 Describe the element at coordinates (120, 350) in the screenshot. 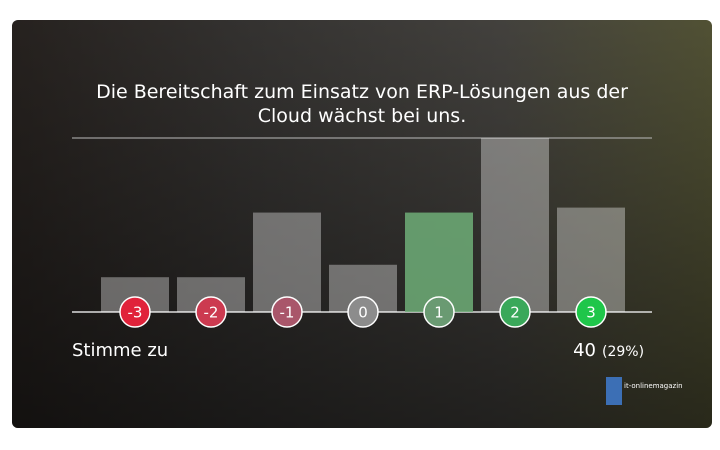

I see `highlight-label: Stimme zu` at that location.